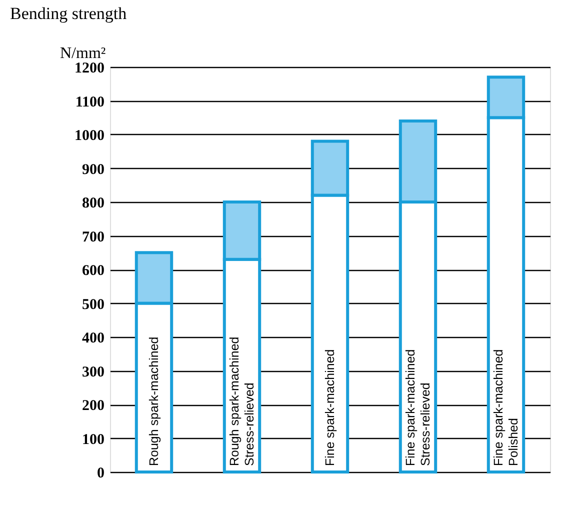 This screenshot has height=506, width=566. What do you see at coordinates (93, 271) in the screenshot?
I see `y-tick-label: 600` at bounding box center [93, 271].